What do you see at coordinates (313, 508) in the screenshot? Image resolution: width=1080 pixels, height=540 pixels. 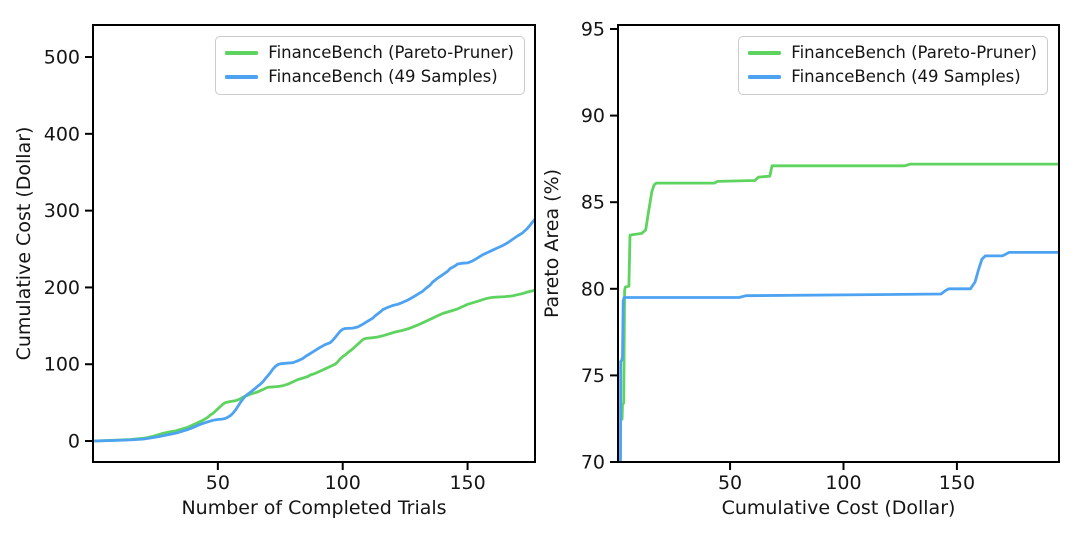 I see `x-axis-label: Number of Completed Trials` at bounding box center [313, 508].